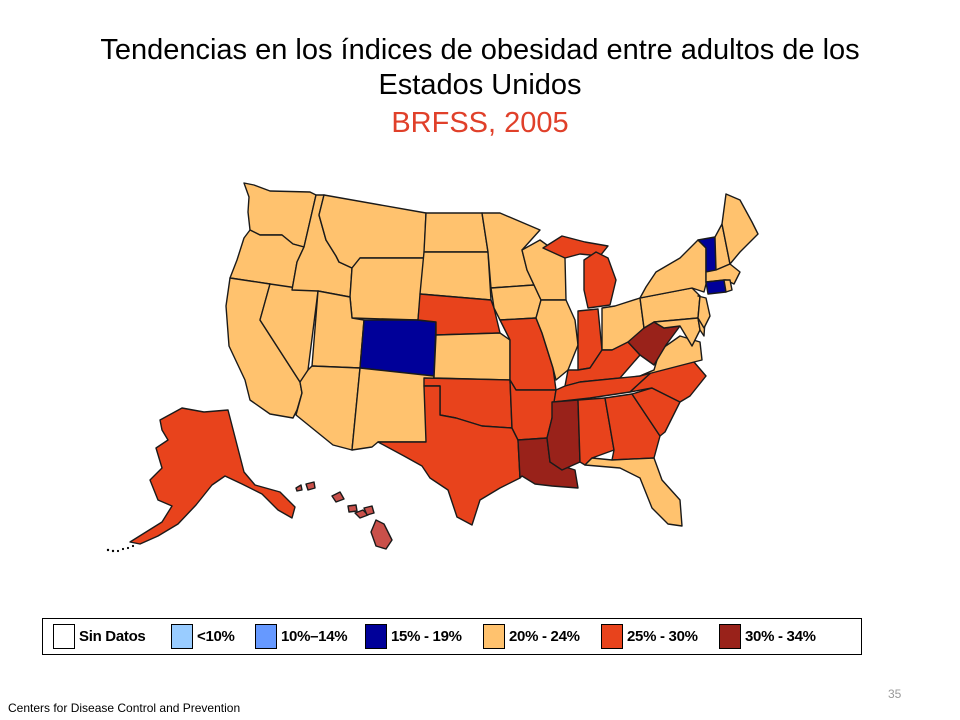  What do you see at coordinates (328, 408) in the screenshot?
I see `state-AZ` at bounding box center [328, 408].